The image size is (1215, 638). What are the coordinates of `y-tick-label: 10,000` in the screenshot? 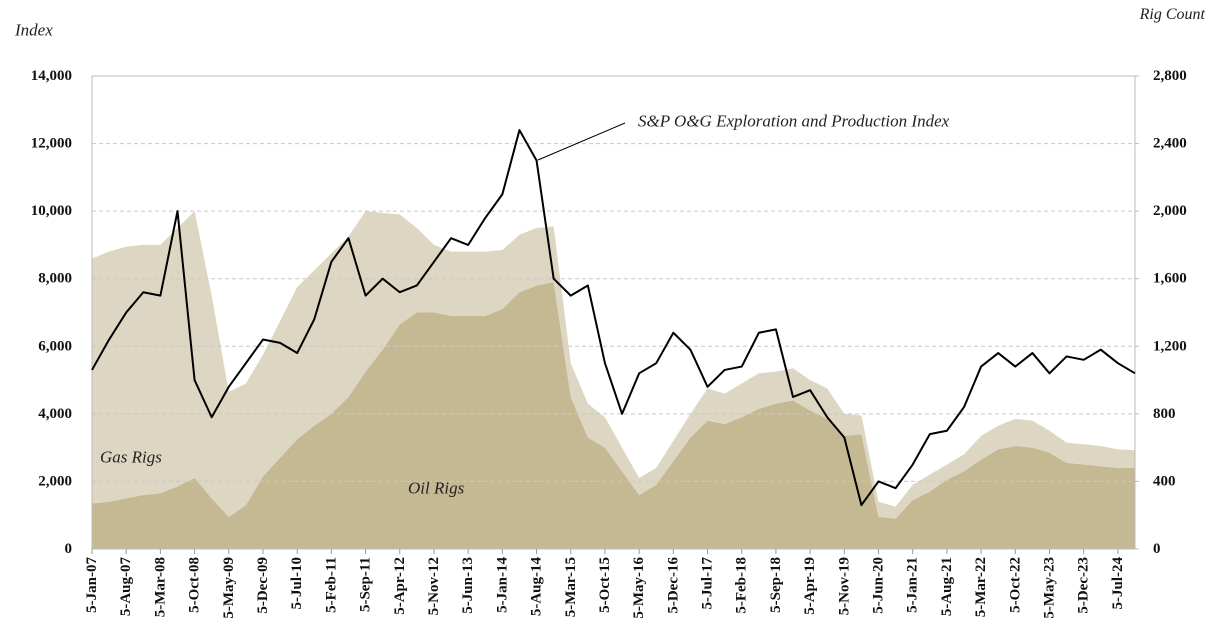 It's located at (51, 211).